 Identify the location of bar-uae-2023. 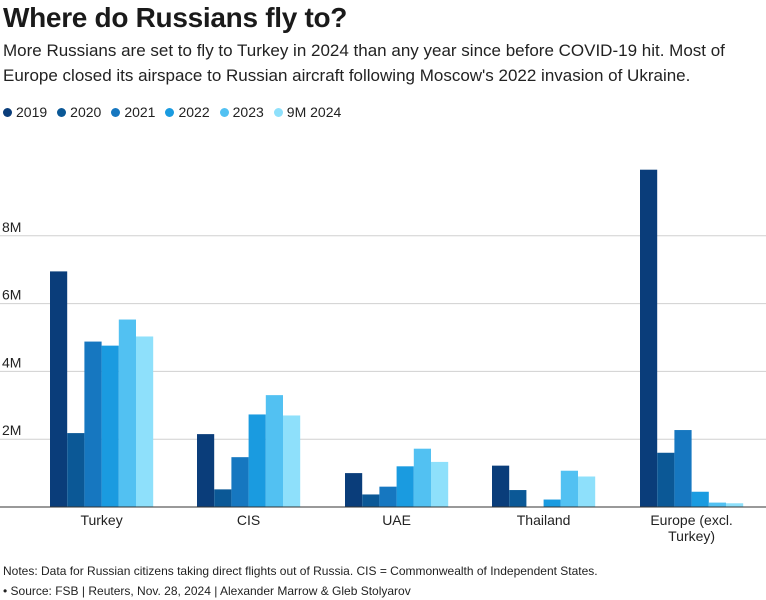
(422, 477).